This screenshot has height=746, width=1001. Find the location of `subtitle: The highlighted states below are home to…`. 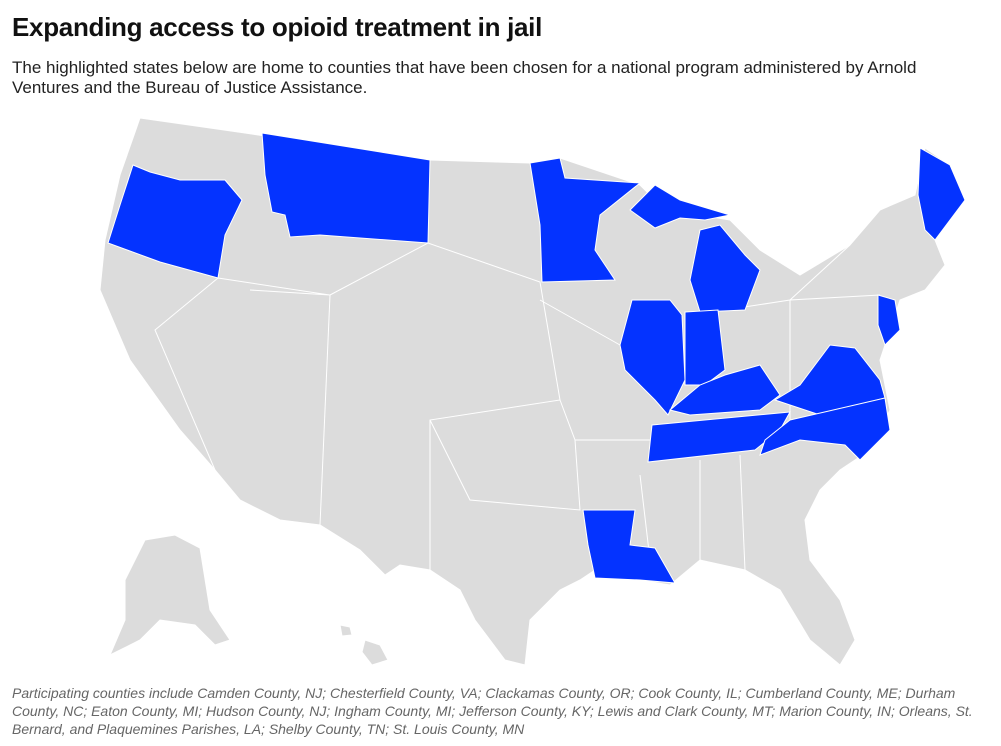

subtitle: The highlighted states below are home to… is located at coordinates (464, 77).